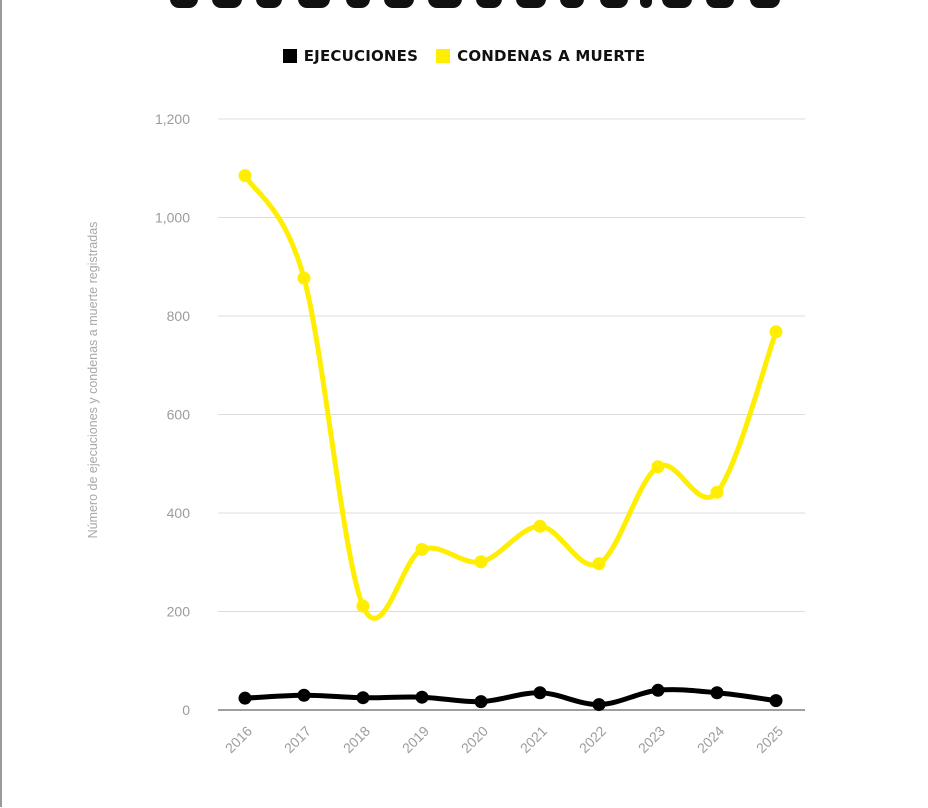 The image size is (928, 808). What do you see at coordinates (361, 56) in the screenshot?
I see `legend-label-ejecuciones: EJECUCIONES` at bounding box center [361, 56].